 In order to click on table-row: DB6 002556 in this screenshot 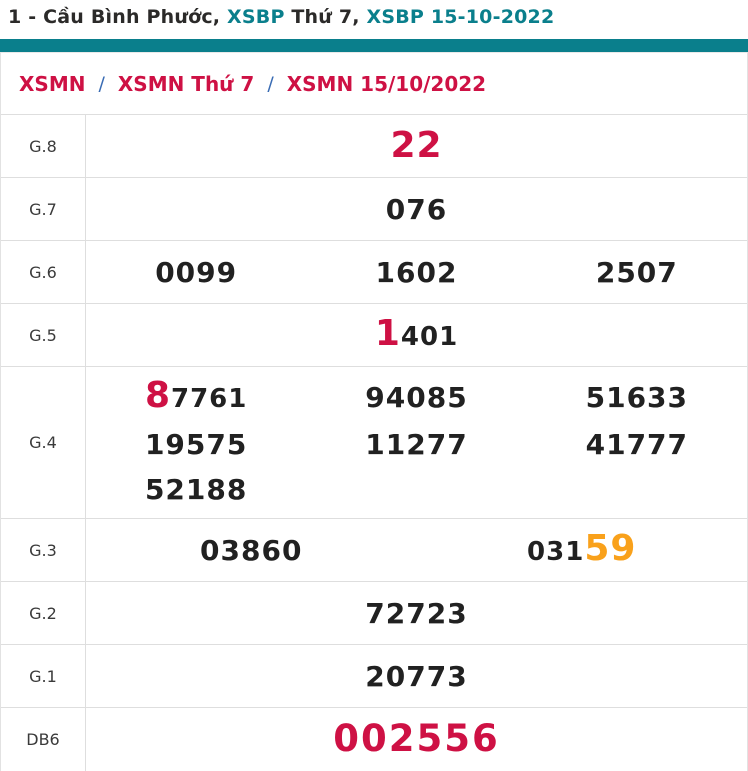, I will do `click(374, 739)`.